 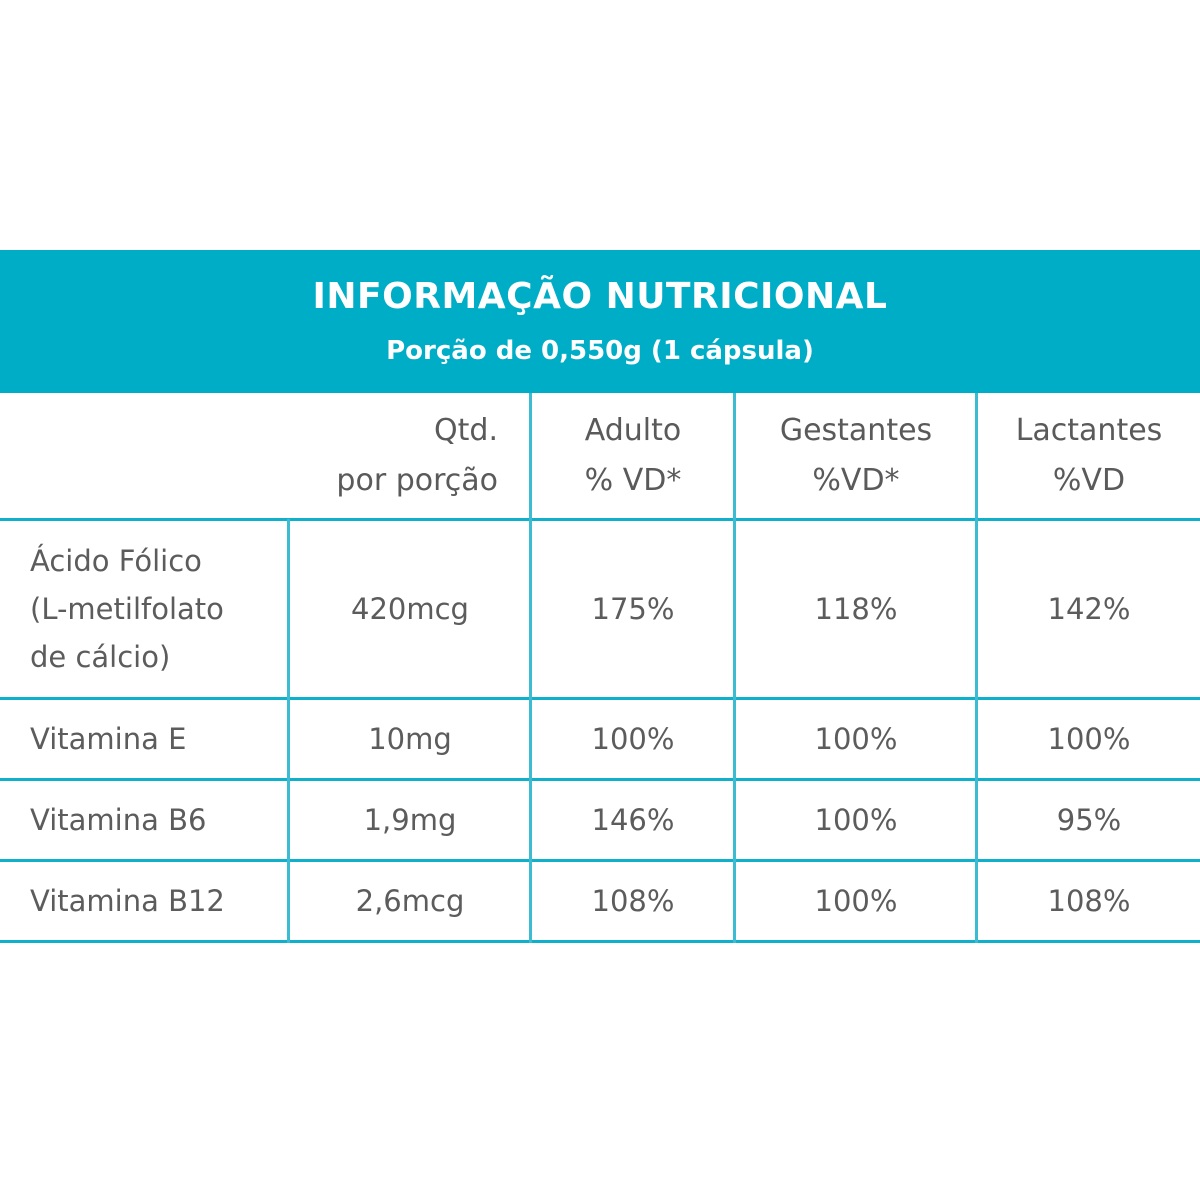 What do you see at coordinates (1089, 609) in the screenshot?
I see `lactating-dv: 142%` at bounding box center [1089, 609].